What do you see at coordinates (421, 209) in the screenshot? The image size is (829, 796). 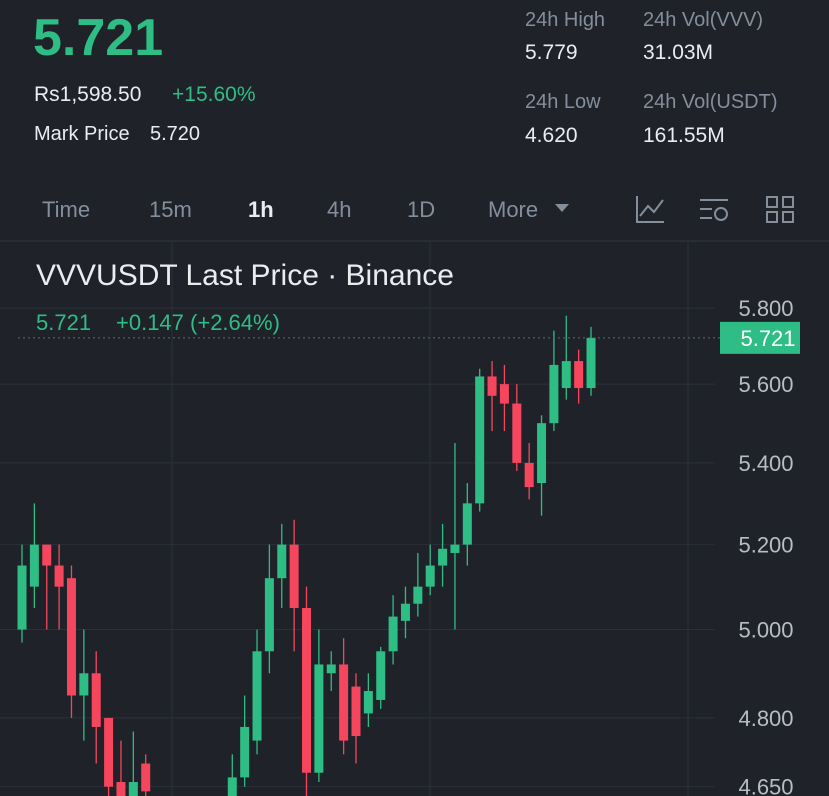 I see `tab: 1D` at bounding box center [421, 209].